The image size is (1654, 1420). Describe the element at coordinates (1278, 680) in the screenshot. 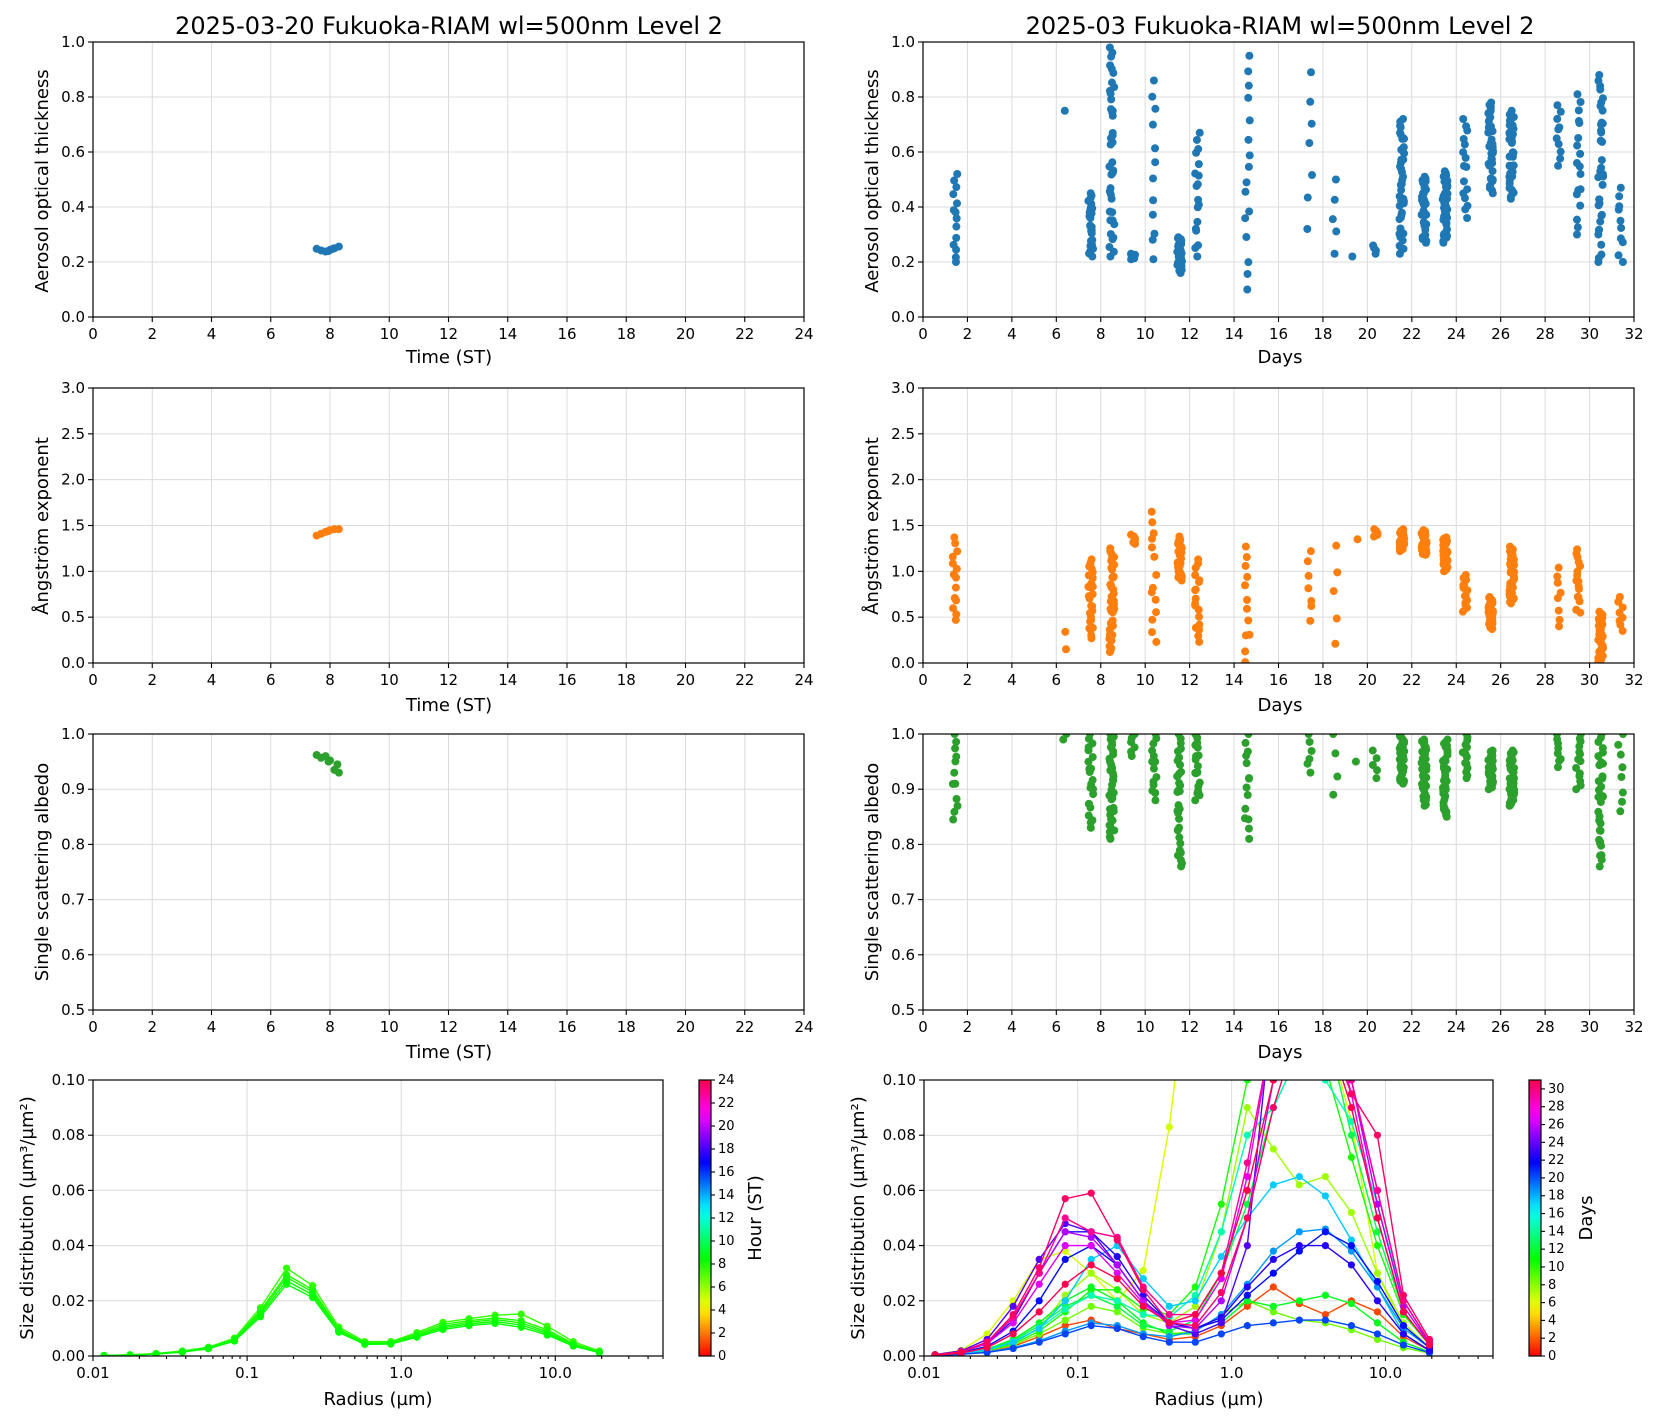

I see `x-tick-label: 16` at that location.